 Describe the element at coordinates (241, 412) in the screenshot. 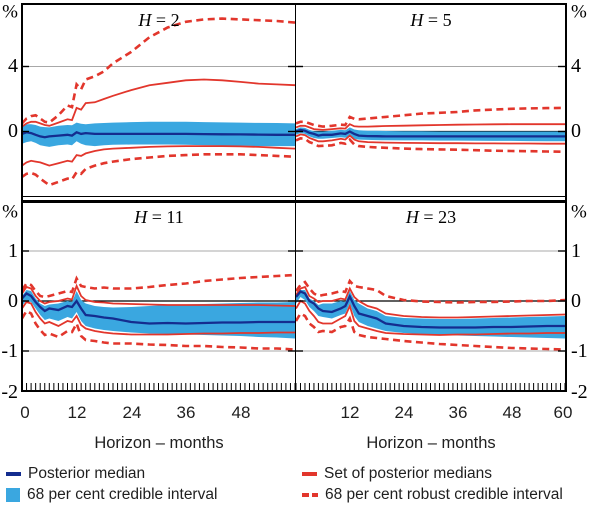

I see `x-tick-left-48: 48` at that location.